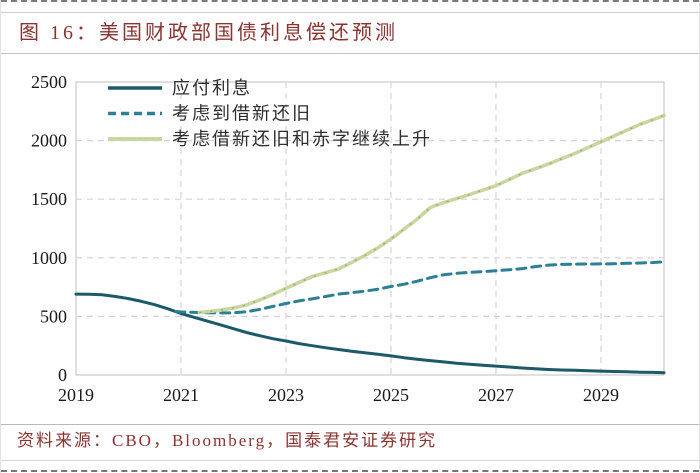  What do you see at coordinates (350, 53) in the screenshot?
I see `title-divider` at bounding box center [350, 53].